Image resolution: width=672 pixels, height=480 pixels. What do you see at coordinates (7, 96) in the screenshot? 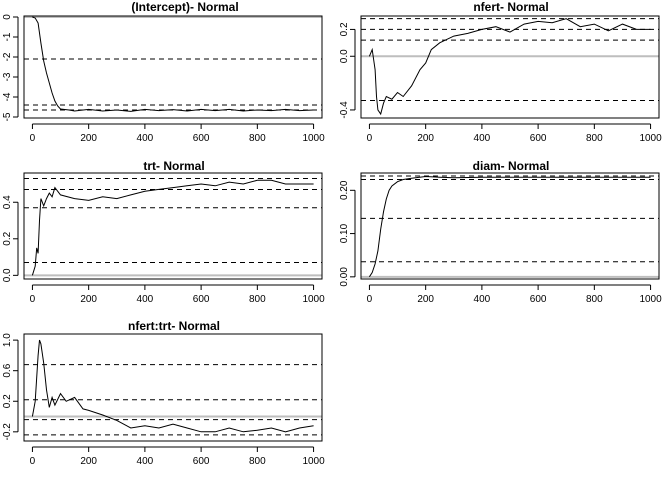
I see `y-tick-label: -4` at bounding box center [7, 96].